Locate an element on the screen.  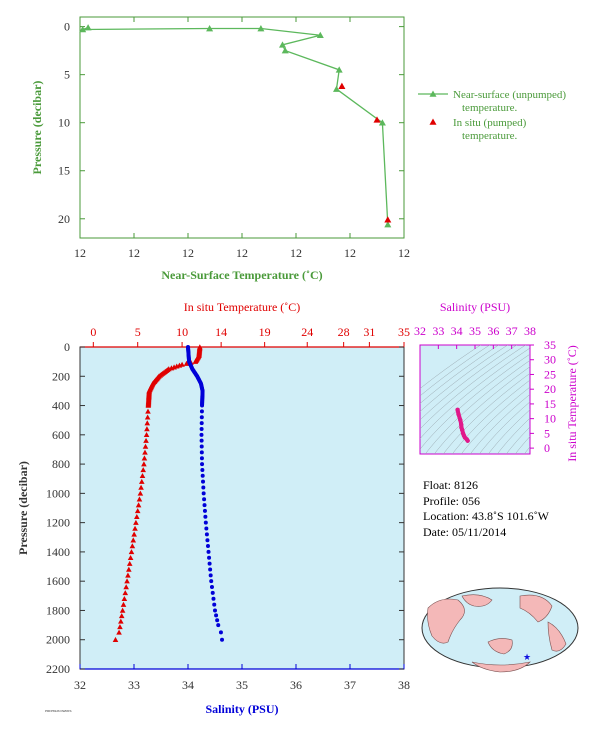
float-id: Float: 8126 is located at coordinates (451, 485).